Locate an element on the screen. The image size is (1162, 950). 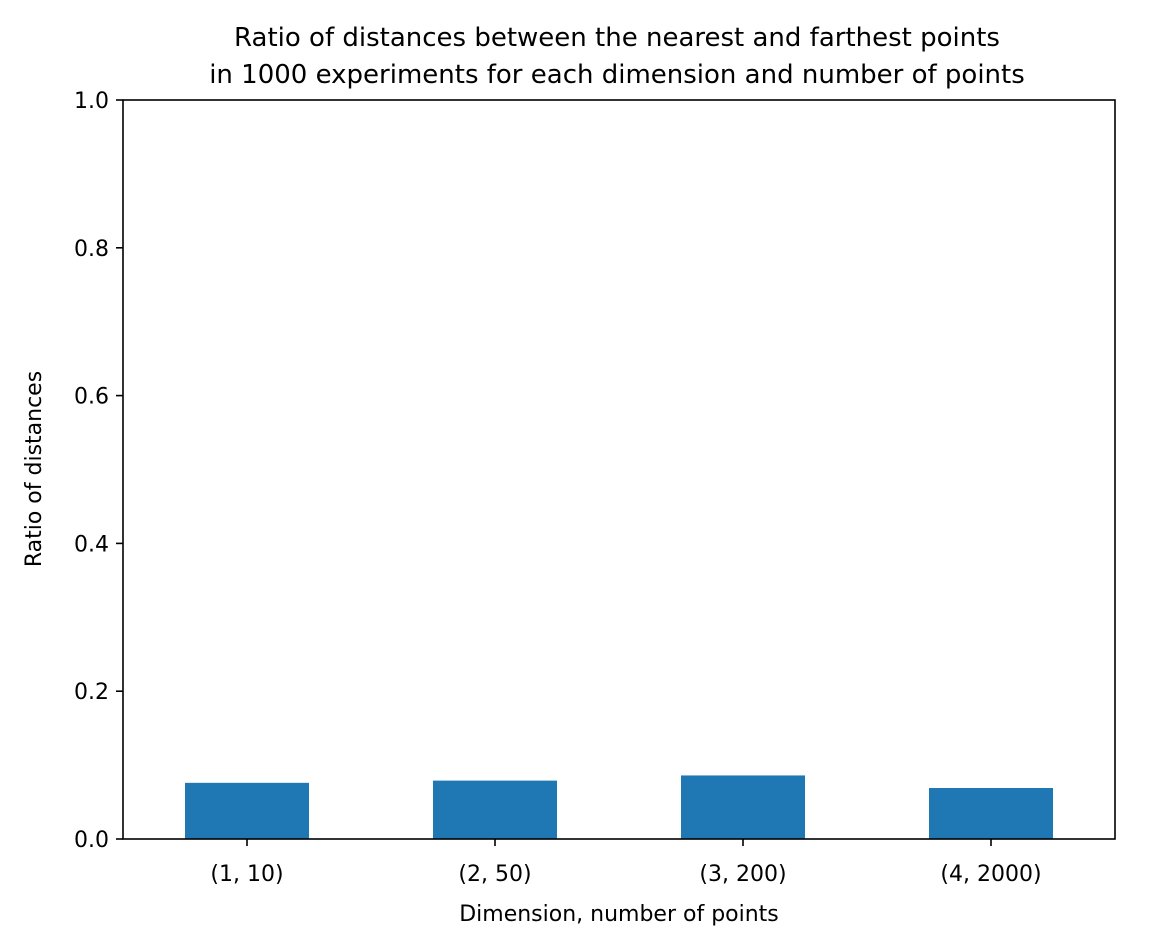
y-tick-label-4: 0.8 is located at coordinates (91, 249).